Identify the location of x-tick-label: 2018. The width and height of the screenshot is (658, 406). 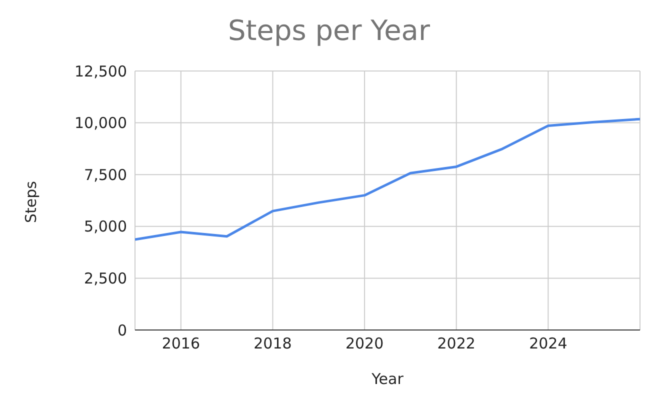
(273, 343).